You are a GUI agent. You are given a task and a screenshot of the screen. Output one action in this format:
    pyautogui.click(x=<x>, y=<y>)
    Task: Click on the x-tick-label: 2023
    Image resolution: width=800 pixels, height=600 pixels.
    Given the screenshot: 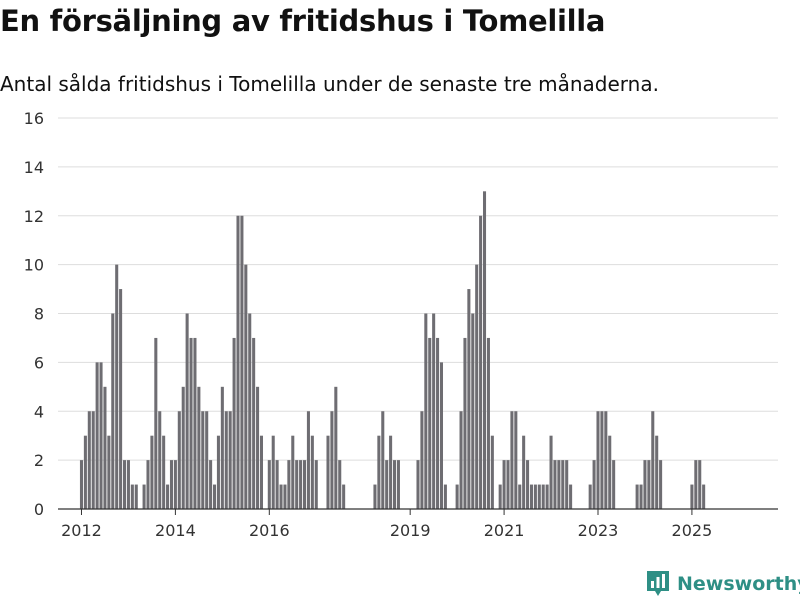 What is the action you would take?
    pyautogui.click(x=598, y=530)
    